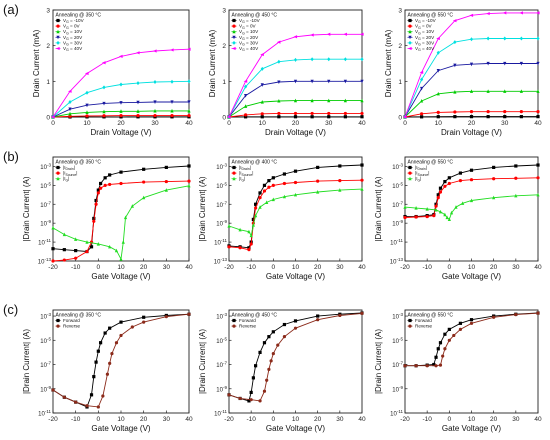  Describe the element at coordinates (426, 21) in the screenshot. I see `legend-label: VG = -10V` at that location.